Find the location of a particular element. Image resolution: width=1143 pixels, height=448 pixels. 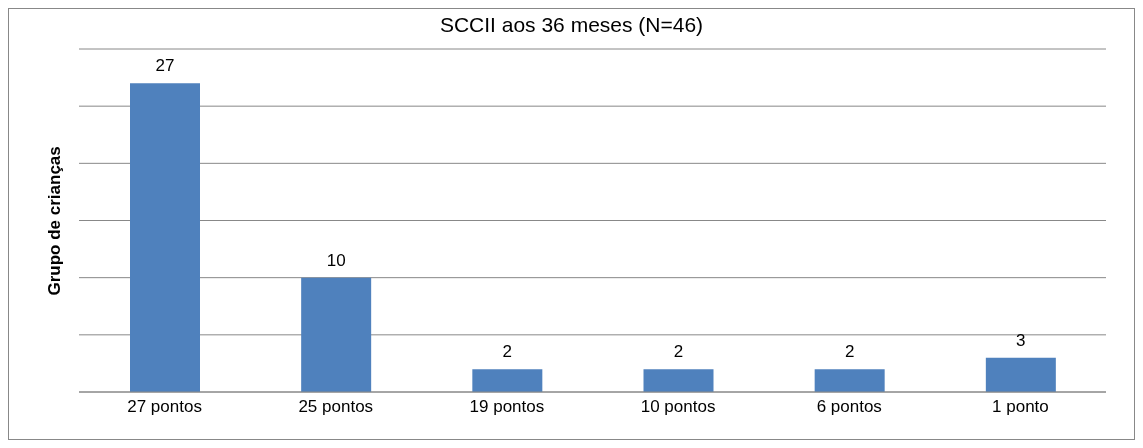

x-tick-label: 27 pontos is located at coordinates (164, 407).